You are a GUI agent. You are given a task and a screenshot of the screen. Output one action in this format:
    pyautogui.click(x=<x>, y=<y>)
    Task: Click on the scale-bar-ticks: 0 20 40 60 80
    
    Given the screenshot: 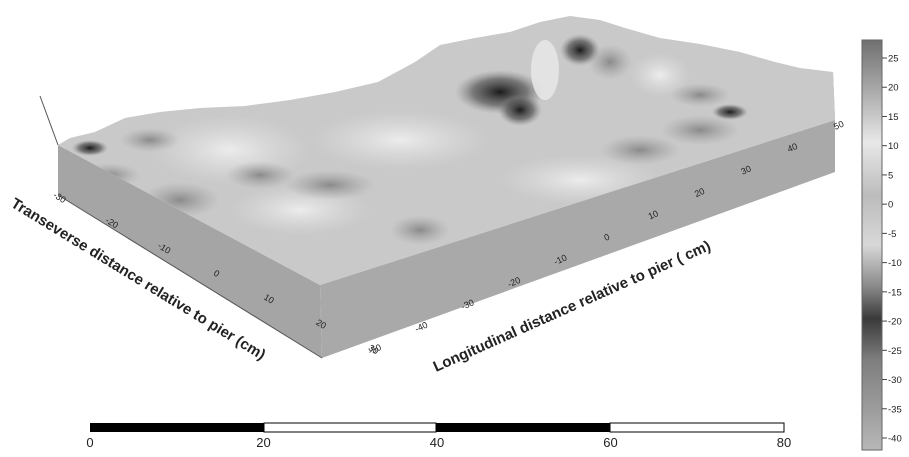 What is the action you would take?
    pyautogui.click(x=438, y=442)
    